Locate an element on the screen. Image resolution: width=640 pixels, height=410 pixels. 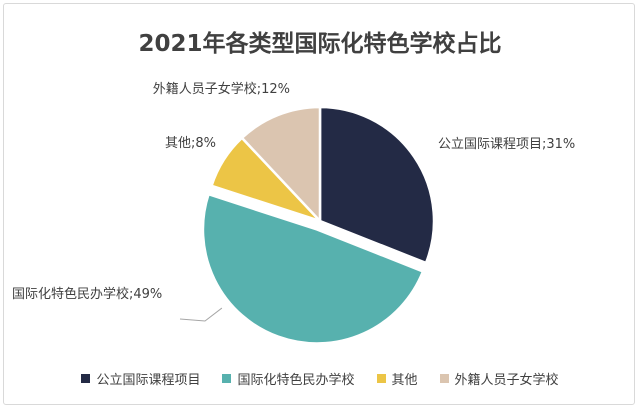
pie-slice-public-intl-course is located at coordinates (377, 185).